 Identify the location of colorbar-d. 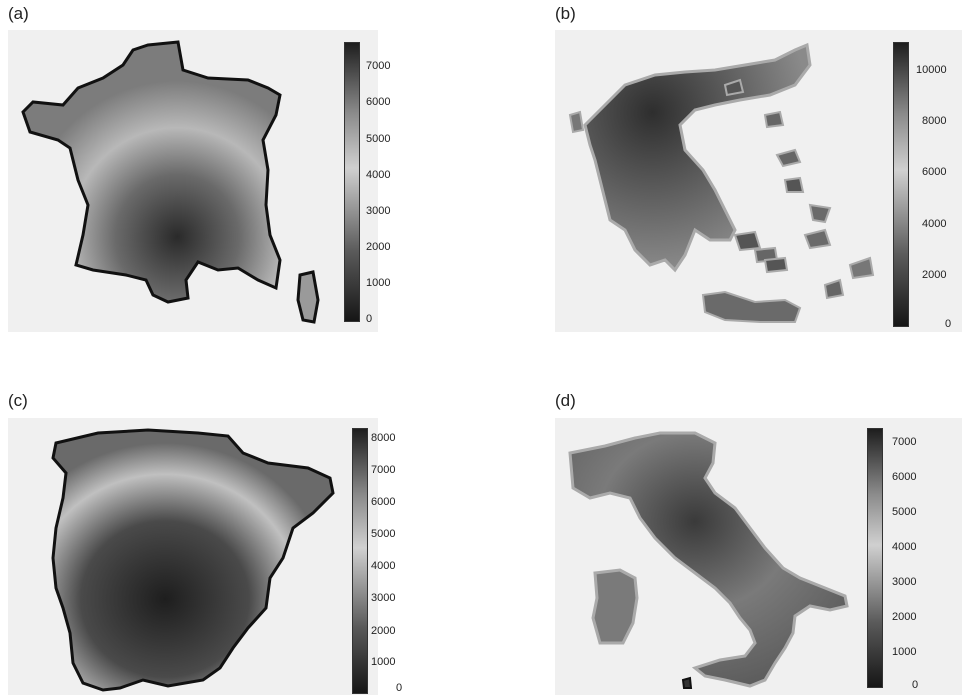
(875, 558).